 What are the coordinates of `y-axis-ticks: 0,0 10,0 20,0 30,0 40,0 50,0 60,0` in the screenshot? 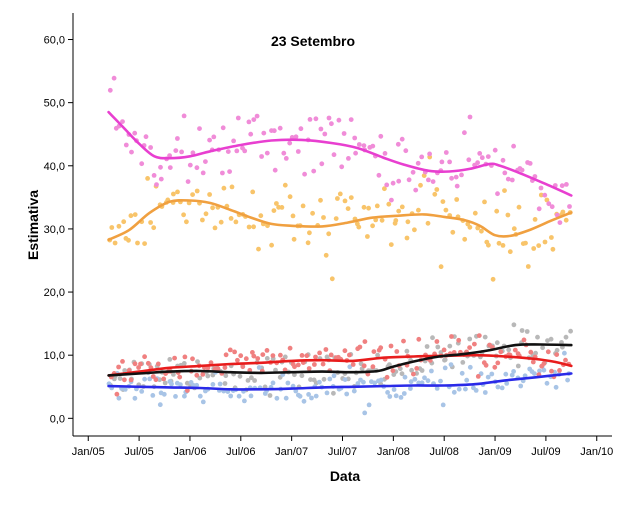 It's located at (58, 230).